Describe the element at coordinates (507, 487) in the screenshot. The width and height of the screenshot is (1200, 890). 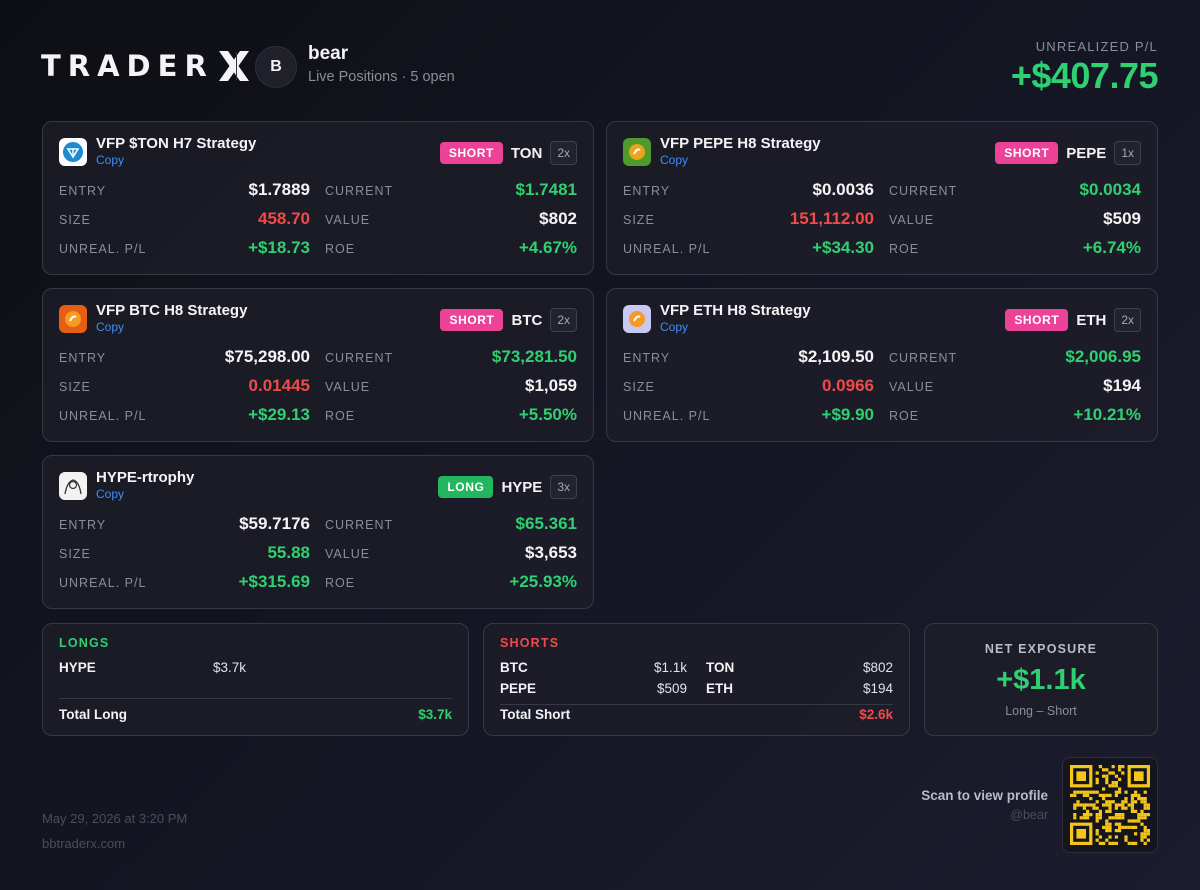
I see `position-tags: LONG HYPE 3x` at that location.